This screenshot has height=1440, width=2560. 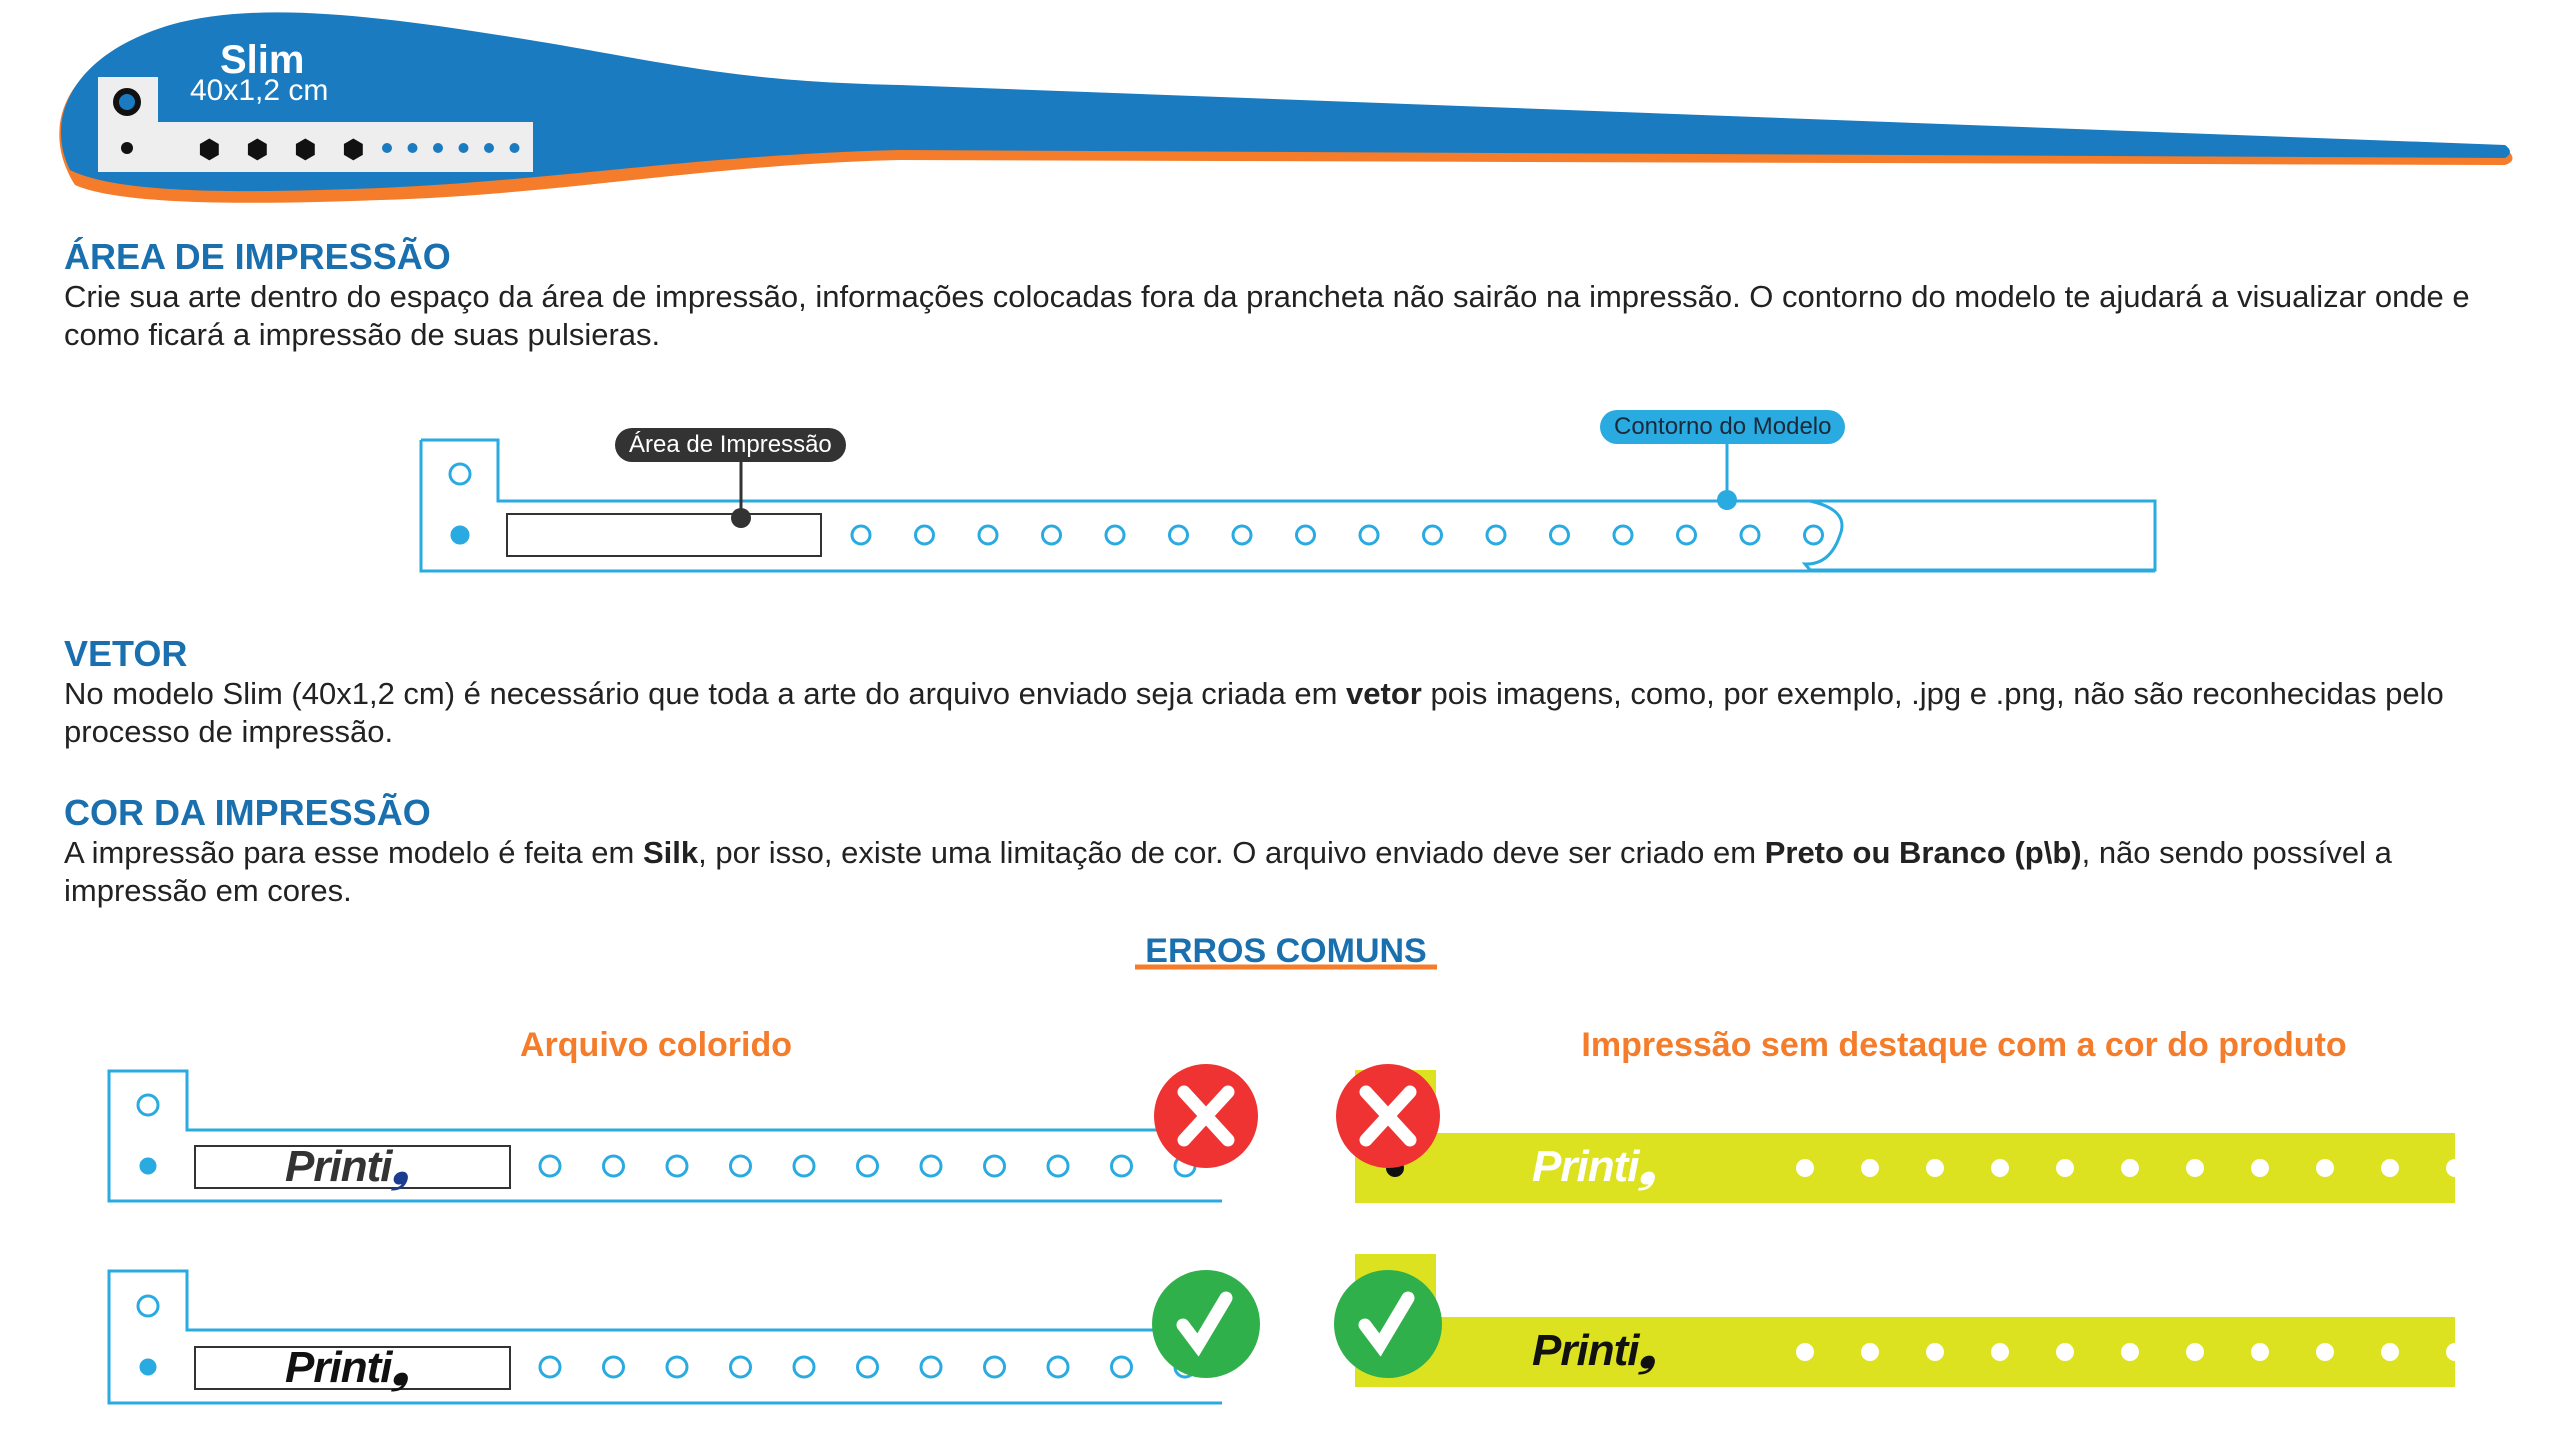 What do you see at coordinates (1923, 852) in the screenshot?
I see `bold-text: Preto ou Branco (p\b)` at bounding box center [1923, 852].